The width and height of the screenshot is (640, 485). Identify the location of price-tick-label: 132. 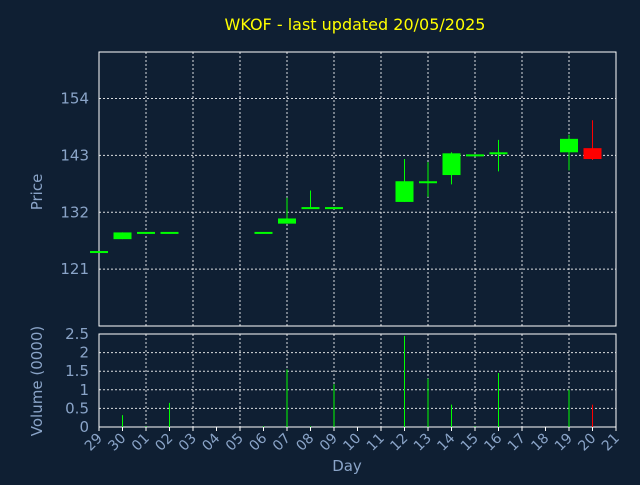
(74, 212).